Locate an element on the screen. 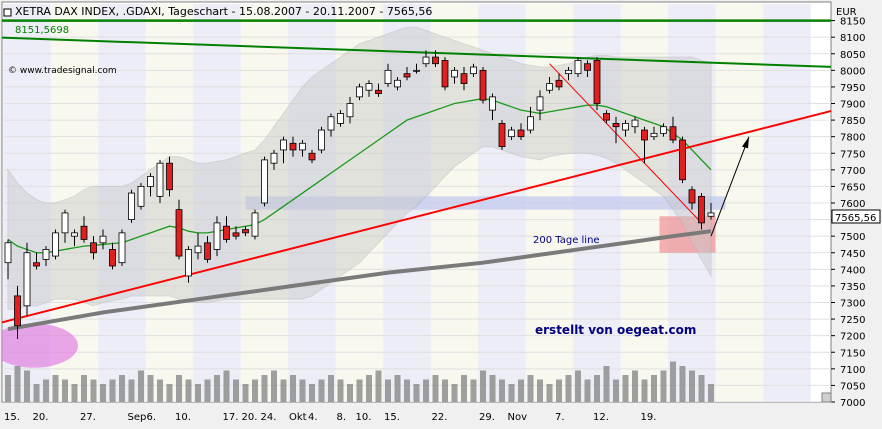  x-tick-label: 22. is located at coordinates (440, 417).